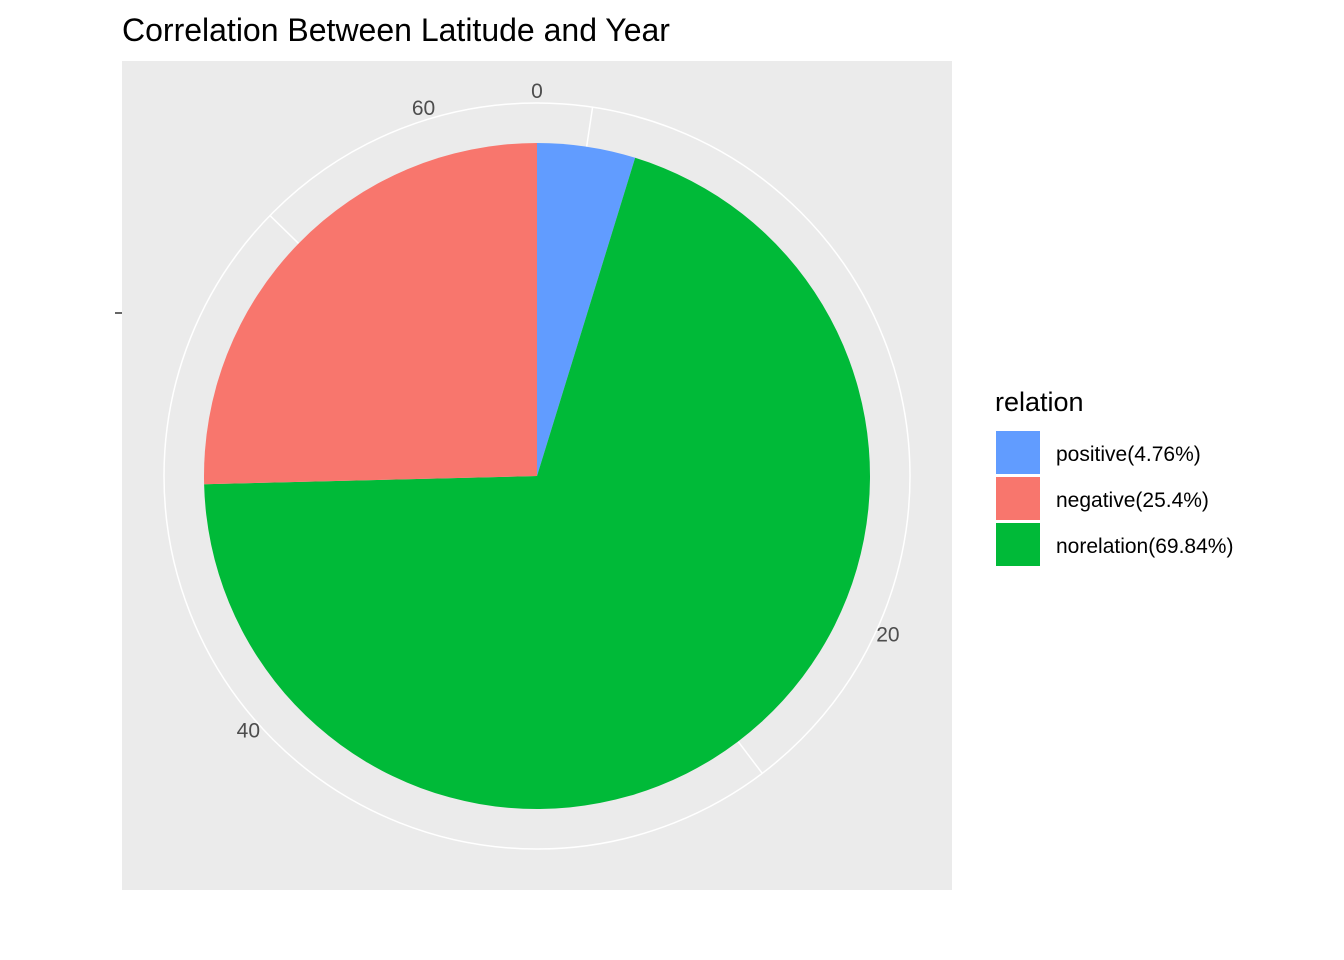  I want to click on chart-title: Correlation Between Latitude and Year, so click(396, 30).